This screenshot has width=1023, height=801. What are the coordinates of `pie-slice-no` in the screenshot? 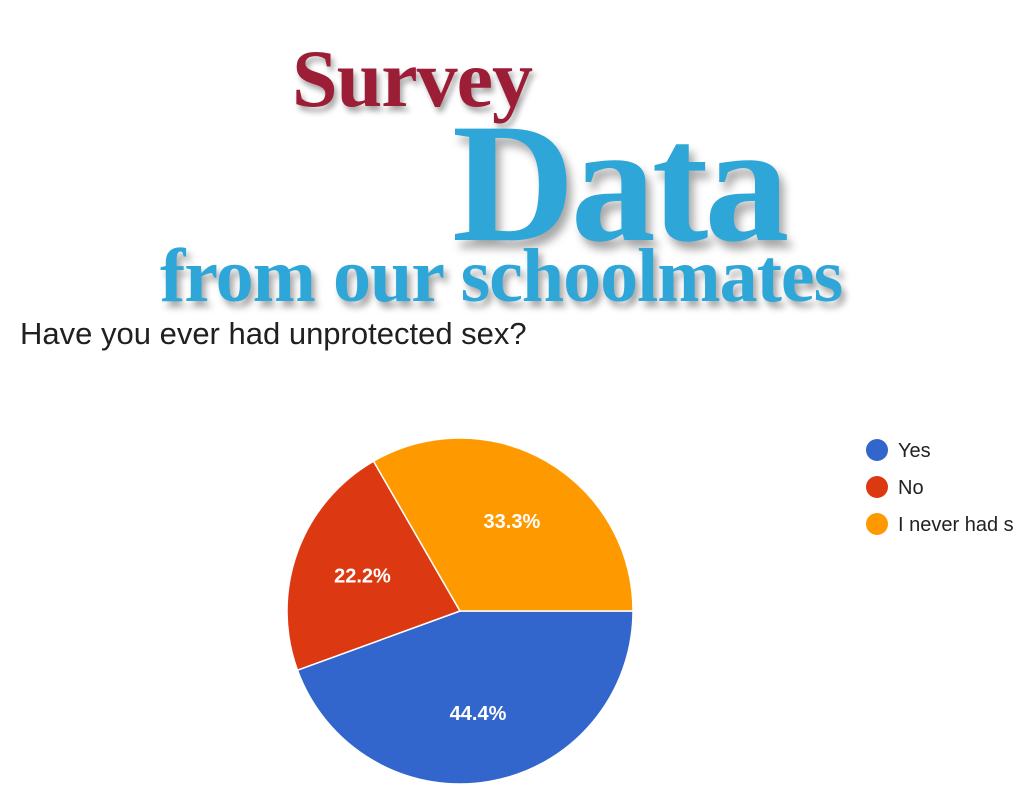 It's located at (374, 566).